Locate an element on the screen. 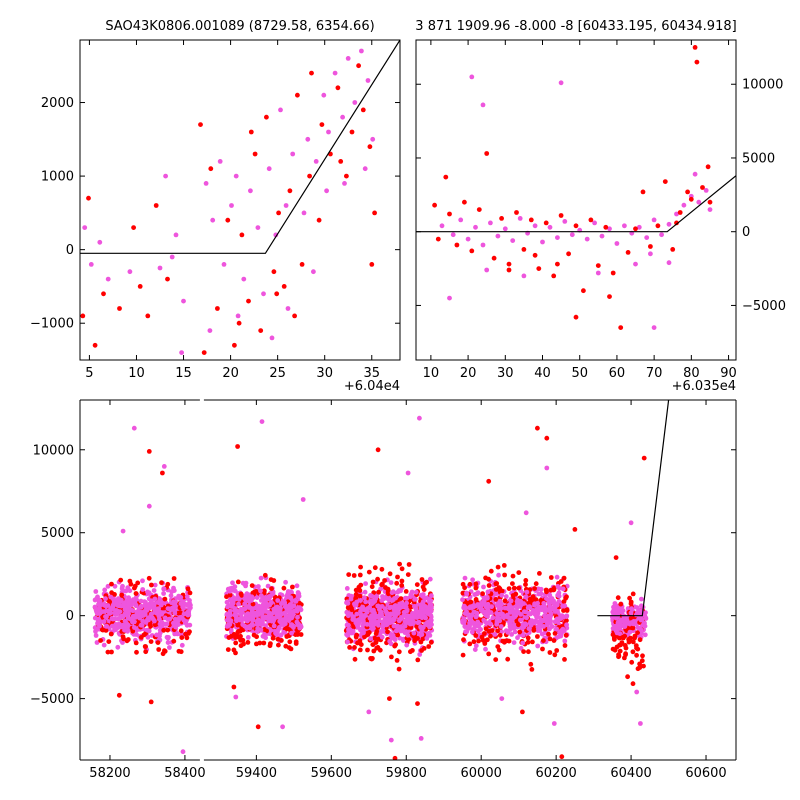 This screenshot has height=800, width=800. top-right-ytick-label: 5000 is located at coordinates (758, 158).